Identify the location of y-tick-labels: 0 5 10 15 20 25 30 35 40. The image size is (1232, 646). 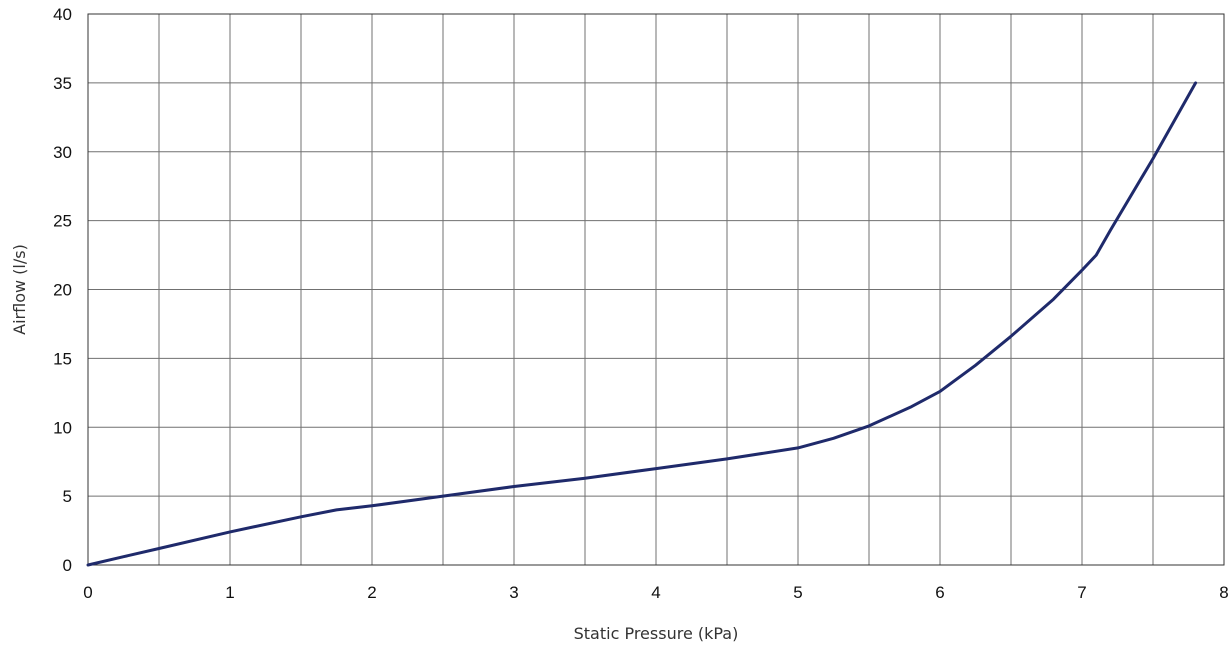
(62, 290).